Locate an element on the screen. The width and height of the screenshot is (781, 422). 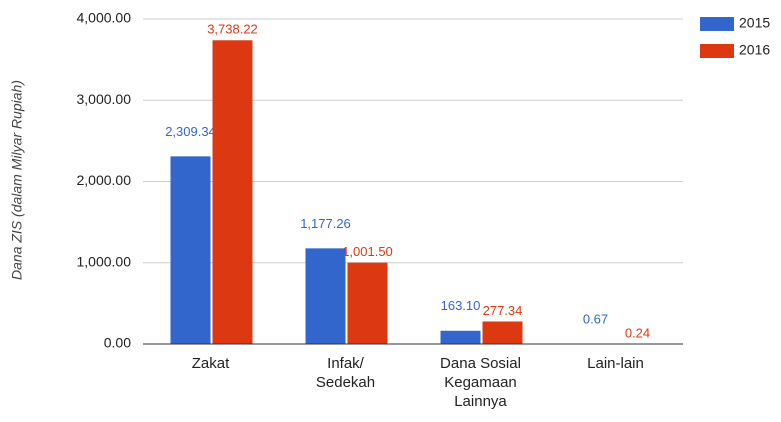
data-label: 277.34 is located at coordinates (503, 310).